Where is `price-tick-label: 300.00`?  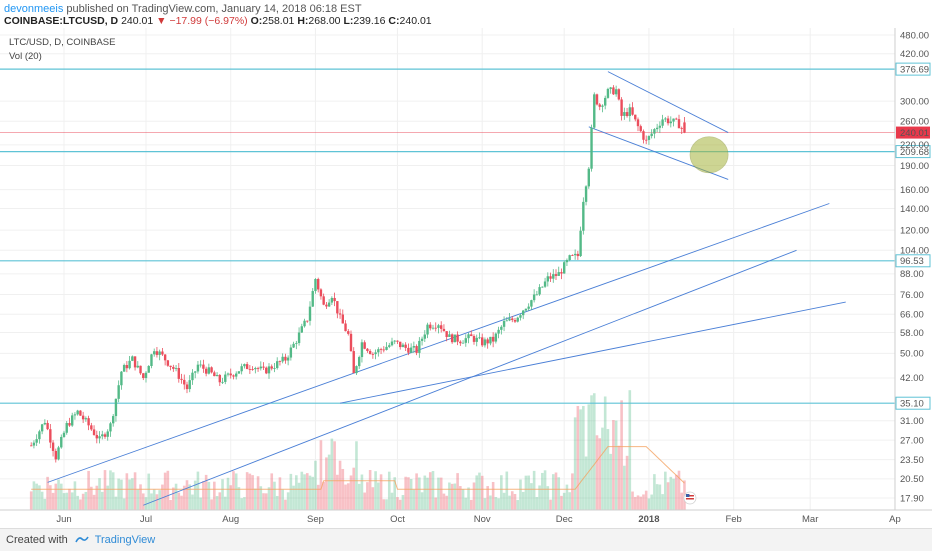
price-tick-label: 300.00 is located at coordinates (914, 101).